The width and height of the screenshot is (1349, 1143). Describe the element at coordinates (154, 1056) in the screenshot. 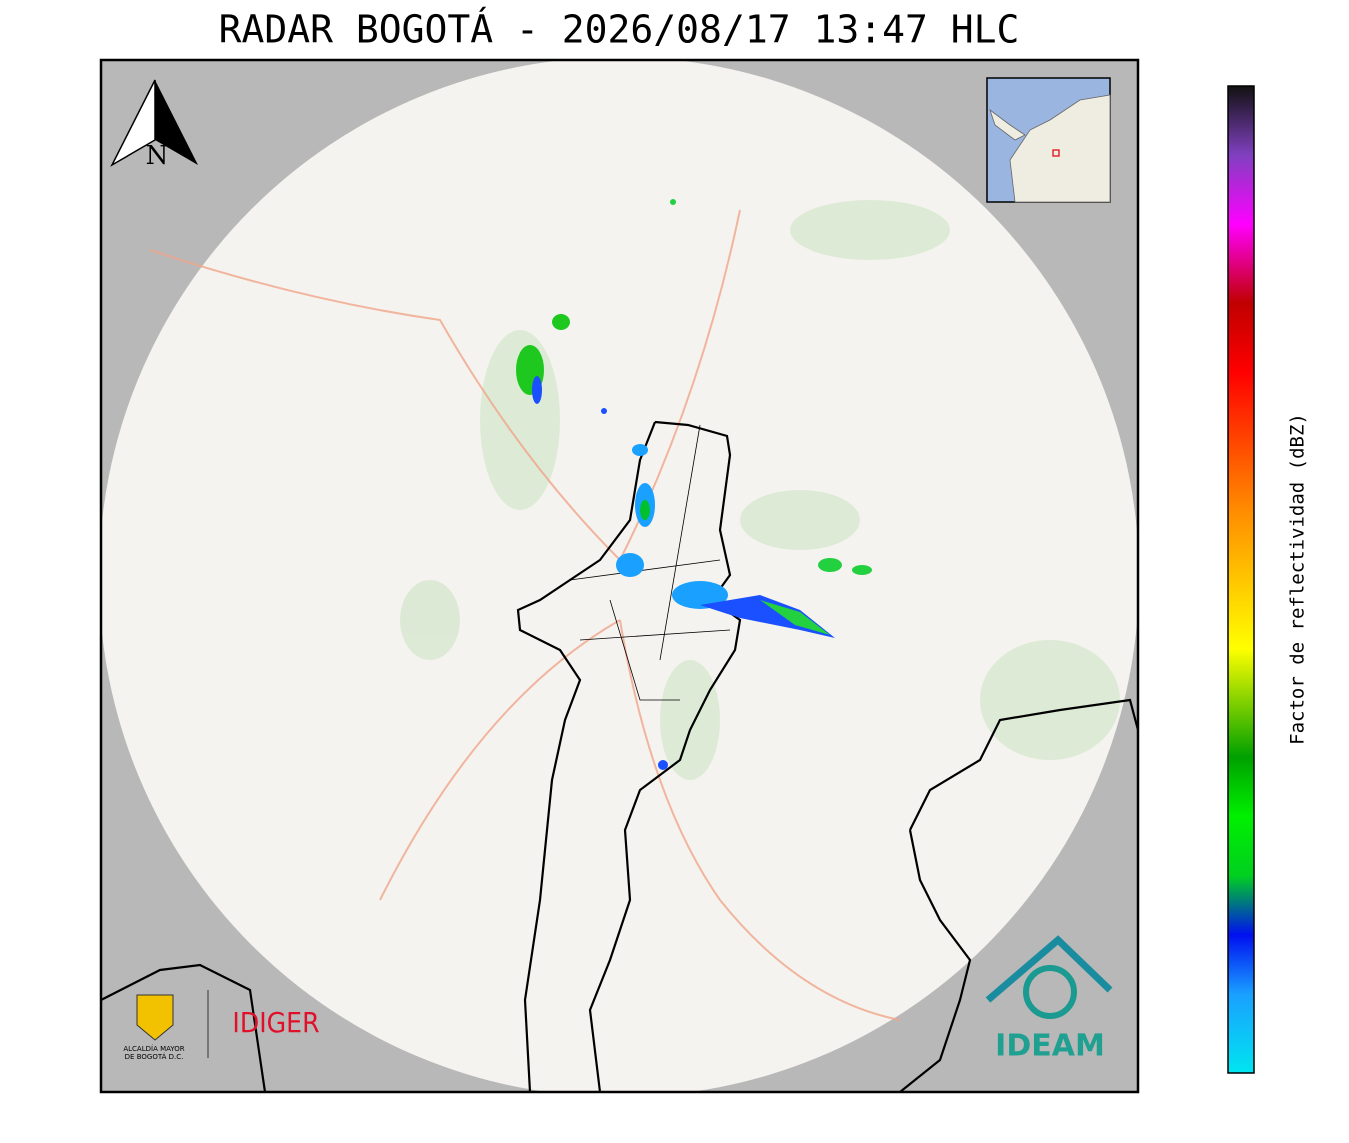

I see `alcaldia-line: DE BOGOTÁ D.C.` at that location.